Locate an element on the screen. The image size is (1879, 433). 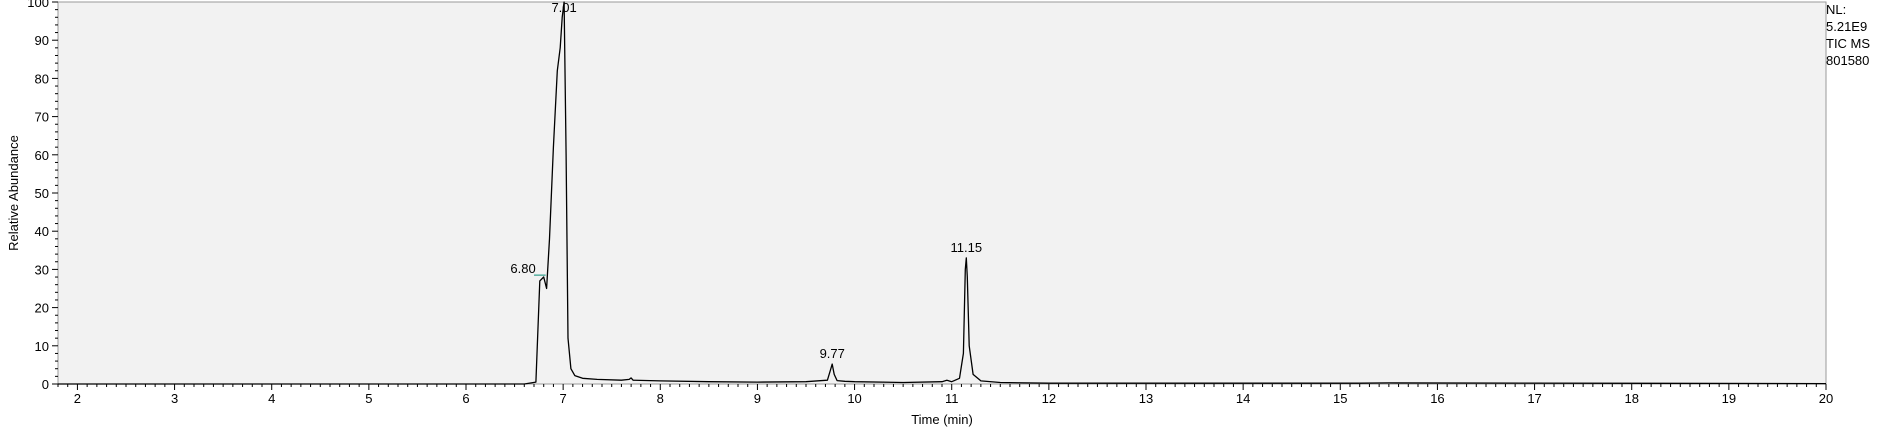
x-tick-label: 4 is located at coordinates (271, 398).